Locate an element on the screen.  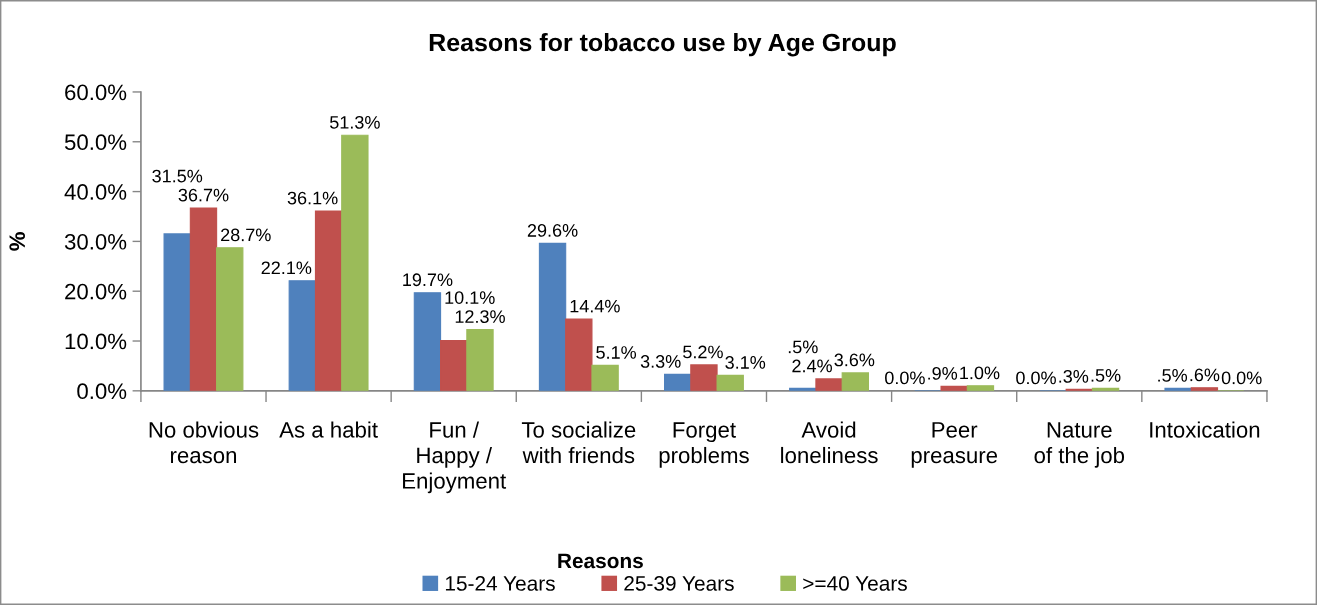
x-tick-label: Fun / Happy / Enjoyment is located at coordinates (455, 457).